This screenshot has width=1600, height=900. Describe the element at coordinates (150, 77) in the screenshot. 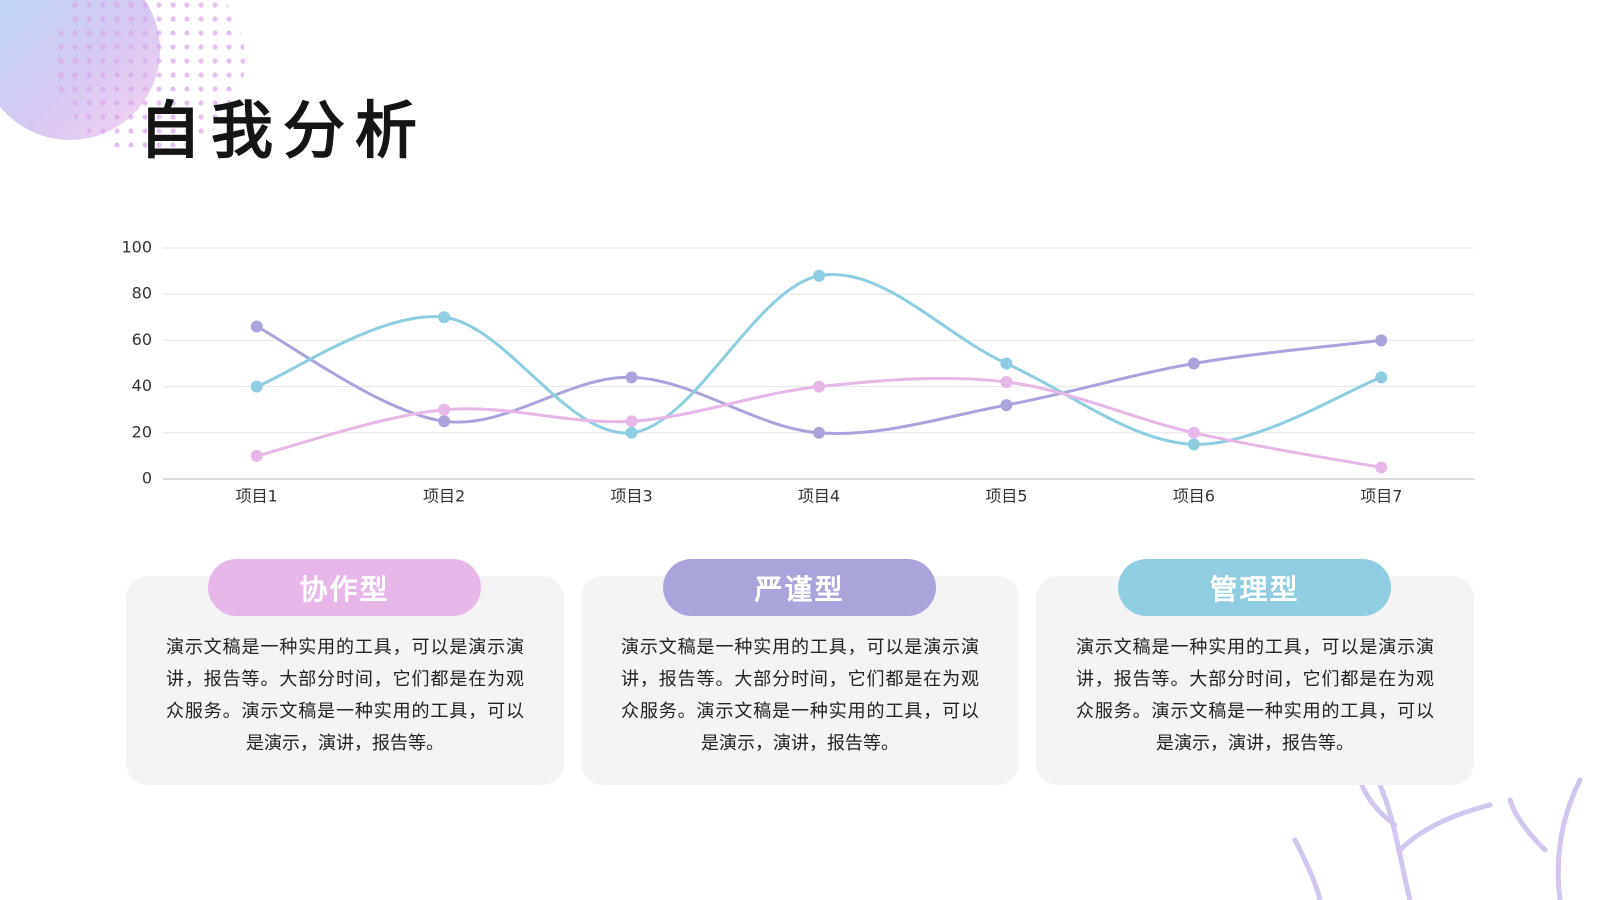

I see `dot-pattern` at that location.